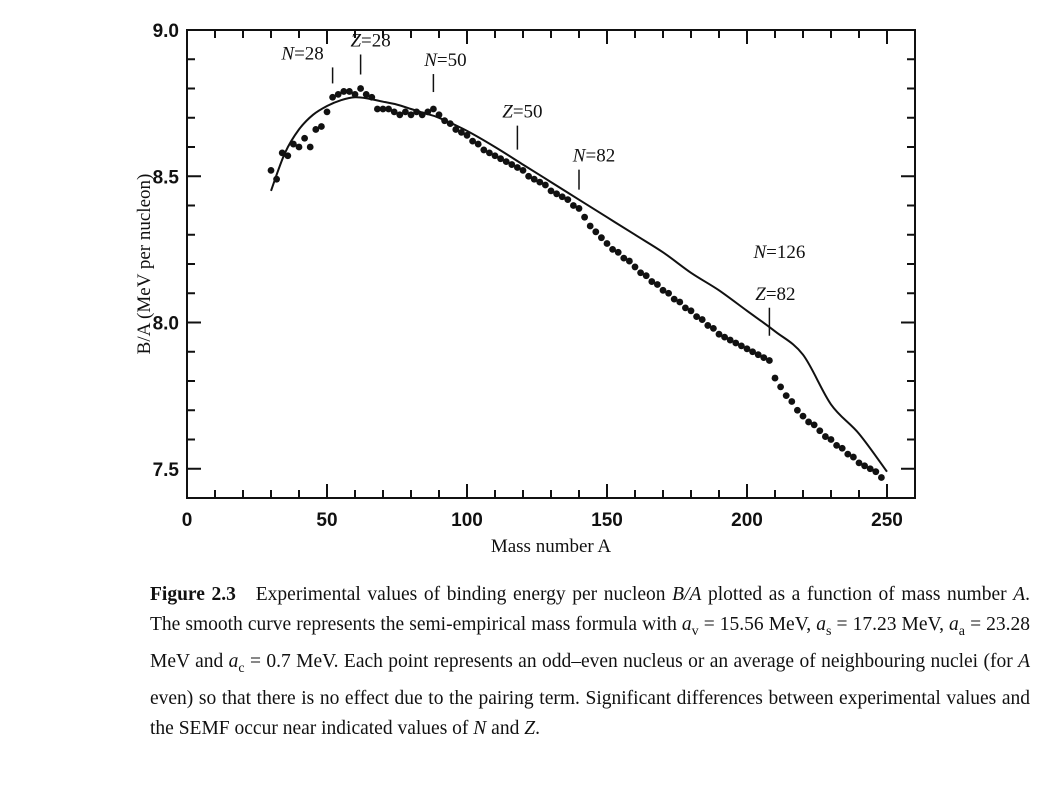 The image size is (1049, 802). I want to click on x-axis-tick-labels: 0 50 100 150 200 250, so click(542, 520).